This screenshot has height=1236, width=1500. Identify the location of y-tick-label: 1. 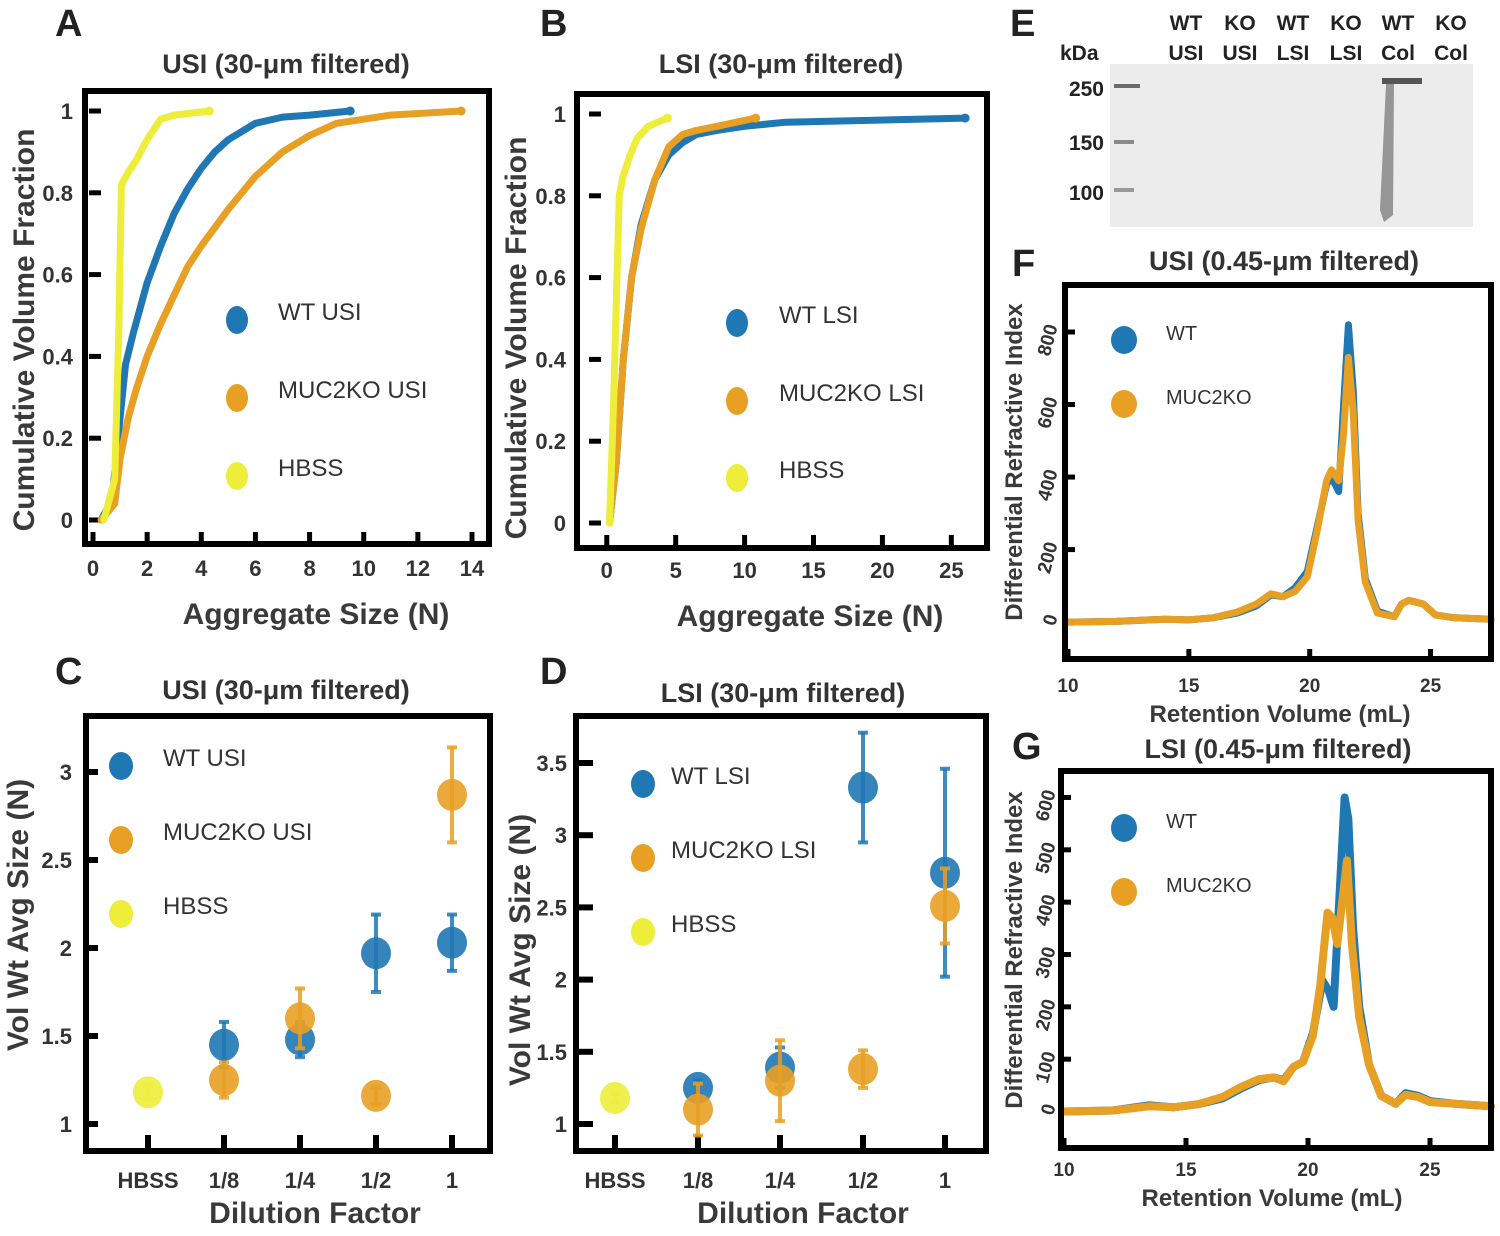
(66, 1124).